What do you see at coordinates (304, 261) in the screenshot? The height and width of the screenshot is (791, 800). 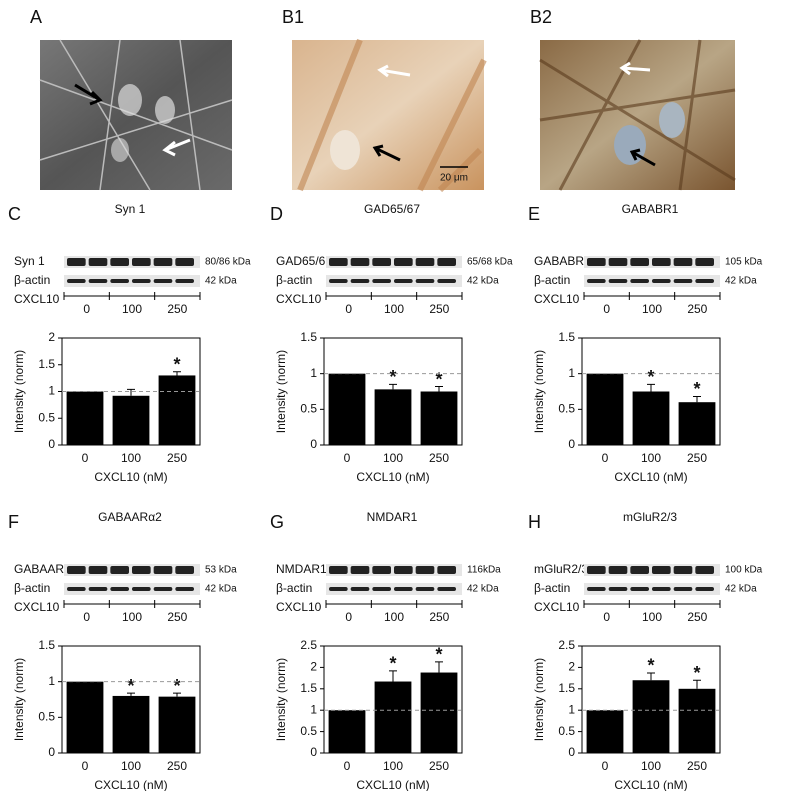 I see `blot-label: GAD65/67` at bounding box center [304, 261].